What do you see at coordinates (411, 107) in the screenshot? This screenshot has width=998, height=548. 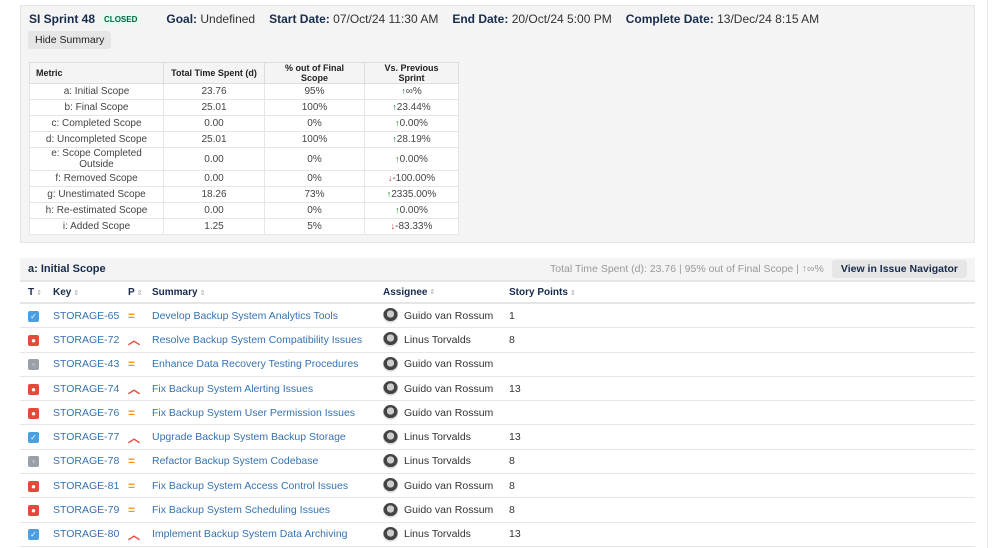 I see `metric-vs: ↑23.44%` at bounding box center [411, 107].